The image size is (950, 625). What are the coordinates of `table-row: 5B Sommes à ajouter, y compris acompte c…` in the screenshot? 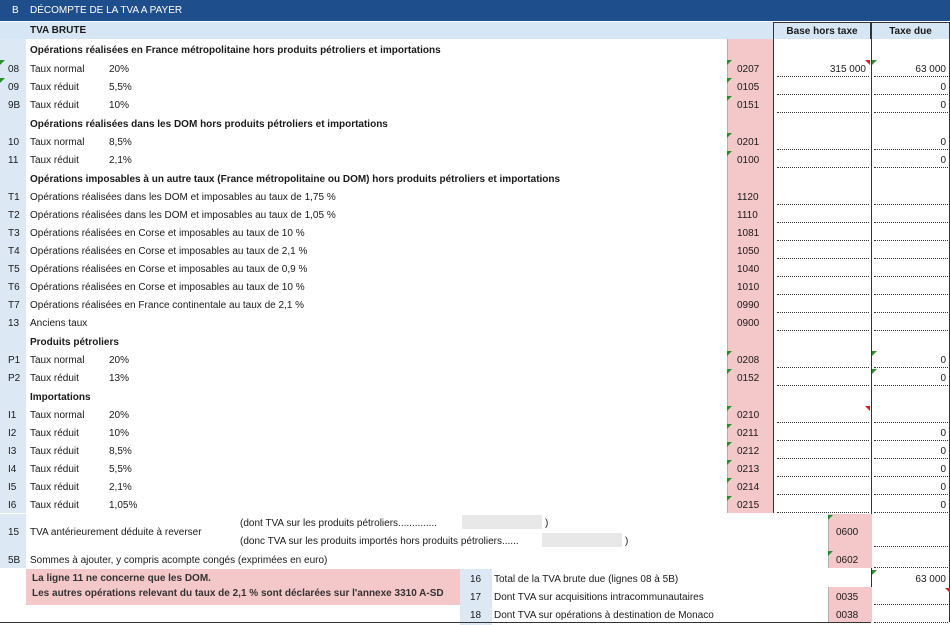 It's located at (475, 560).